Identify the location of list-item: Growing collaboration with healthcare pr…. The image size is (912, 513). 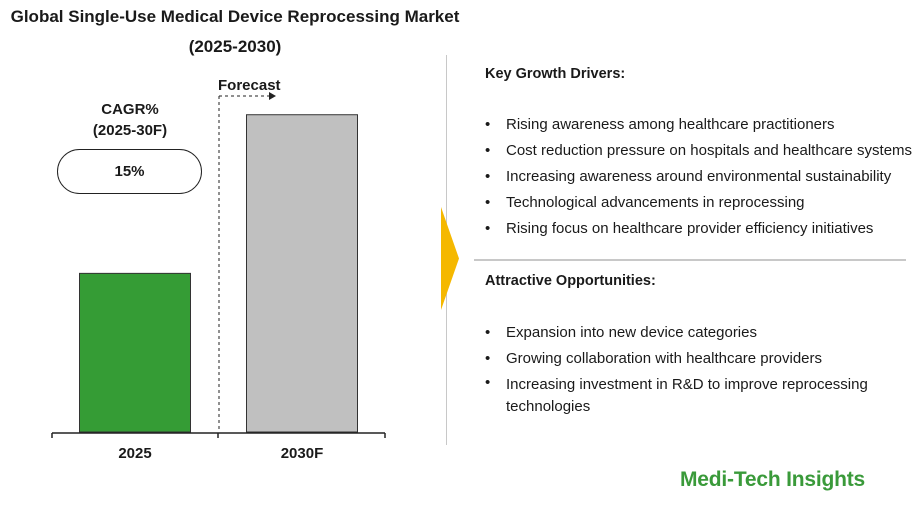
(690, 359).